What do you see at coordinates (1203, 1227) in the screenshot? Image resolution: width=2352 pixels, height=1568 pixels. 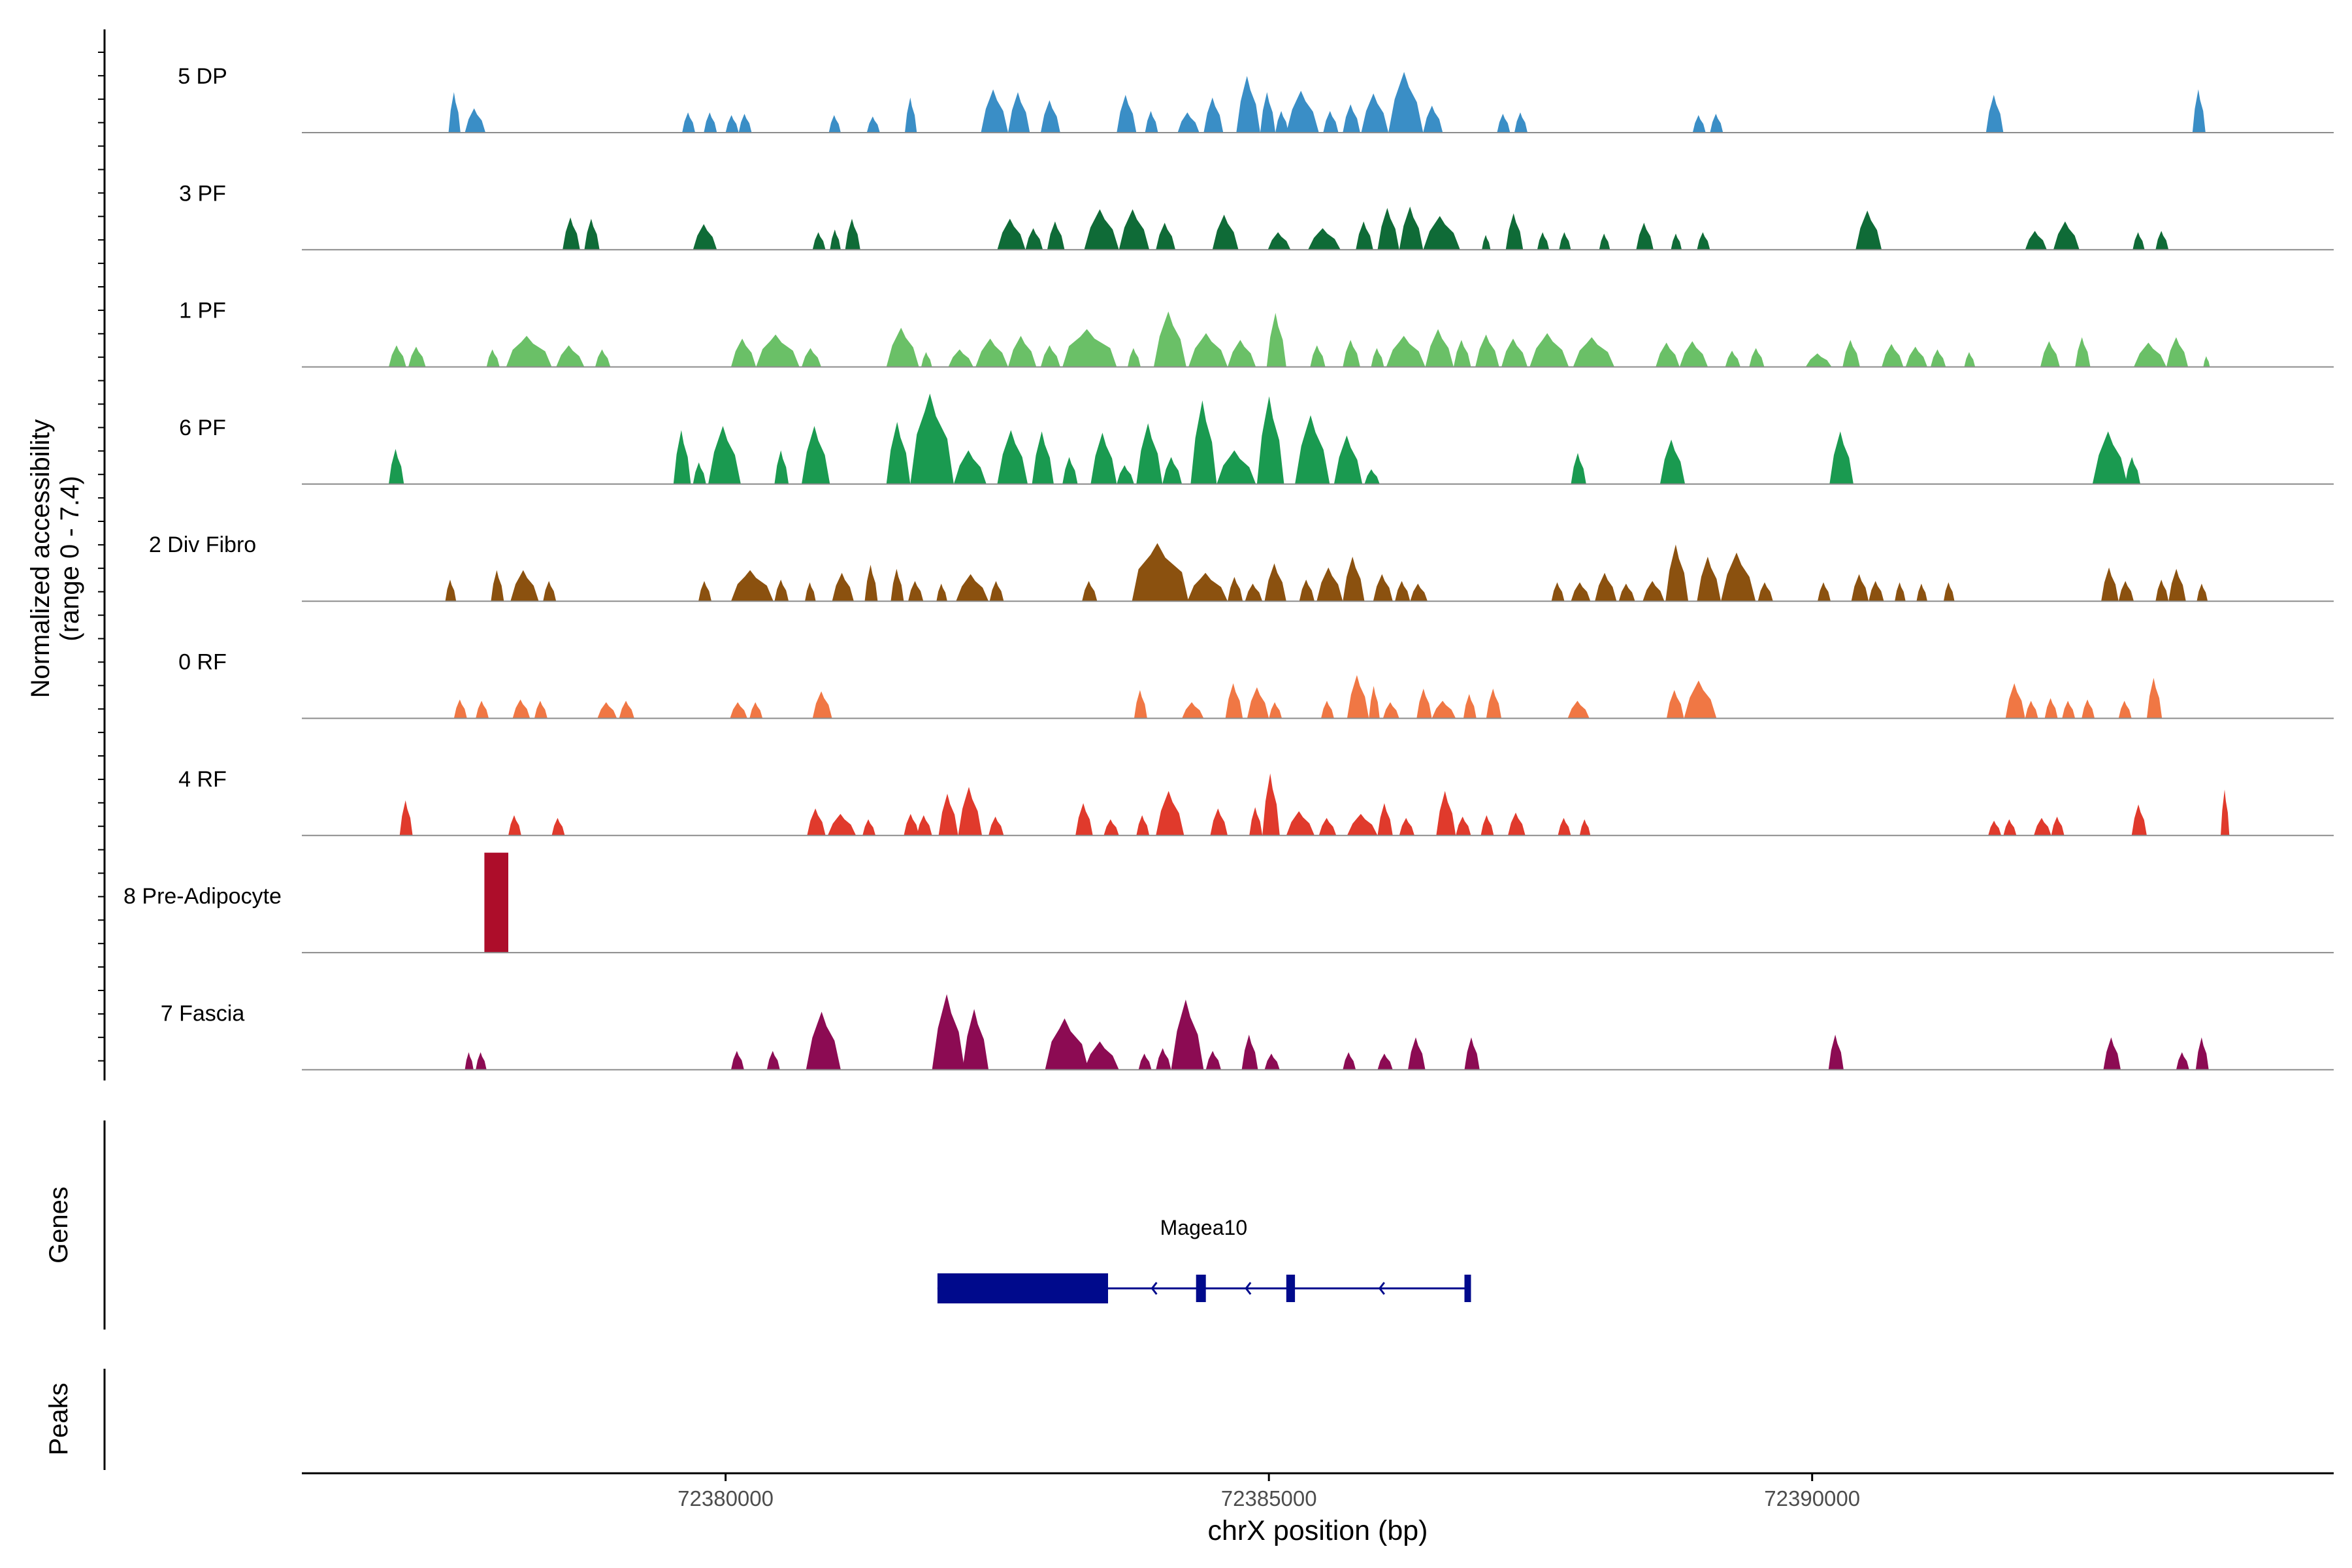 I see `gene-name-0: Magea10` at bounding box center [1203, 1227].